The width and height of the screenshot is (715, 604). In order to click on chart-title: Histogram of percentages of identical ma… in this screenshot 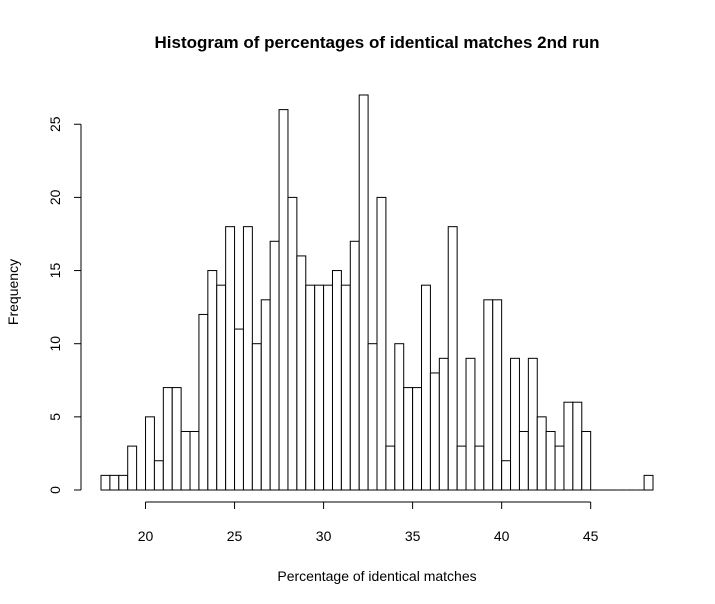, I will do `click(377, 42)`.